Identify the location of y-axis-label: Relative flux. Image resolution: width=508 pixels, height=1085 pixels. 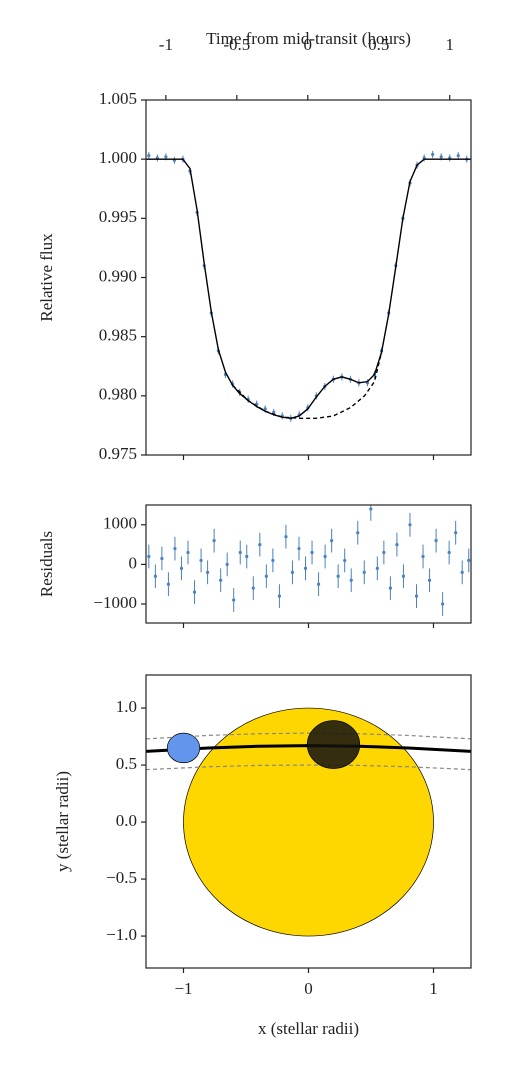
(46, 277).